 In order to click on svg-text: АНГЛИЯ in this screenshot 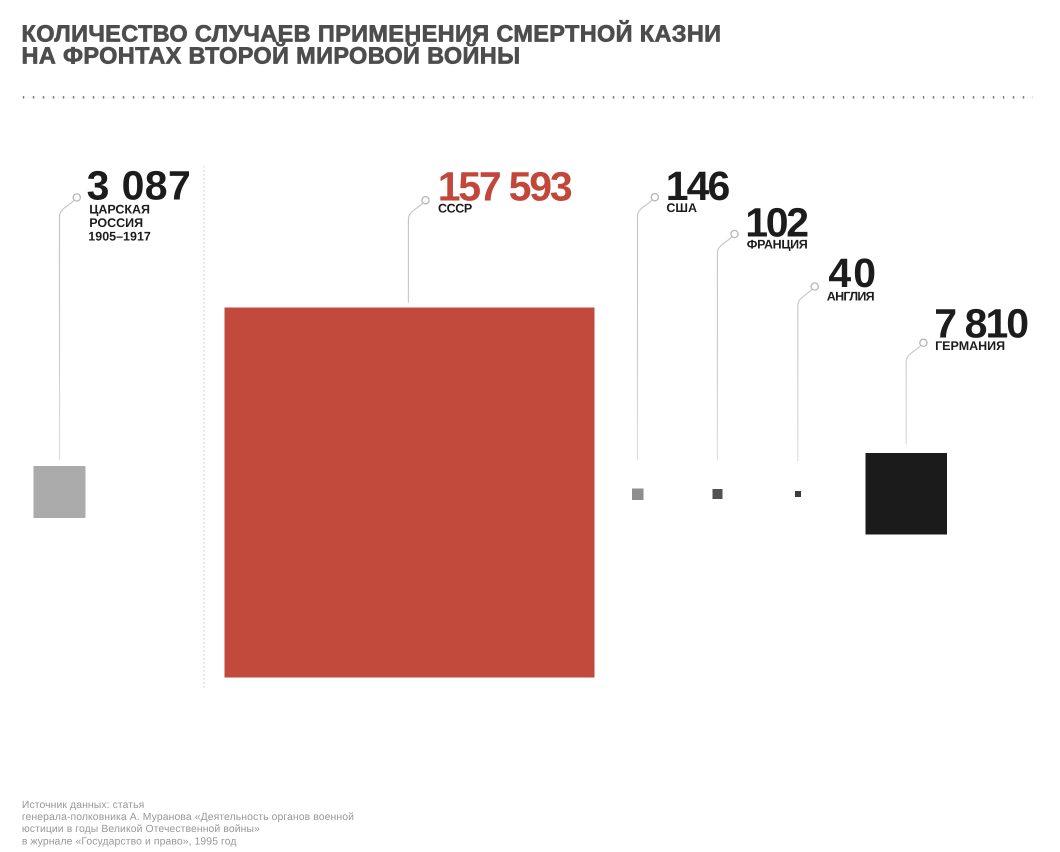, I will do `click(851, 297)`.